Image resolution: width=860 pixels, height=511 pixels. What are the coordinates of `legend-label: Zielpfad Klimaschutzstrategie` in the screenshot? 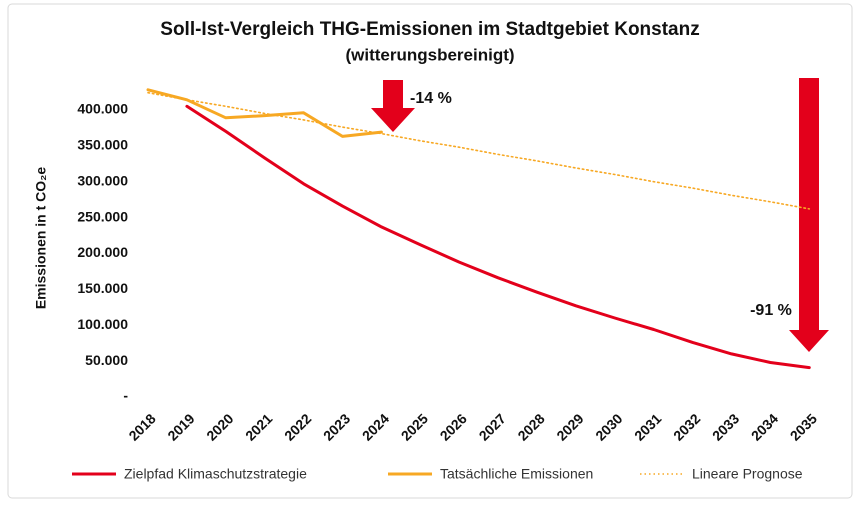 It's located at (215, 474).